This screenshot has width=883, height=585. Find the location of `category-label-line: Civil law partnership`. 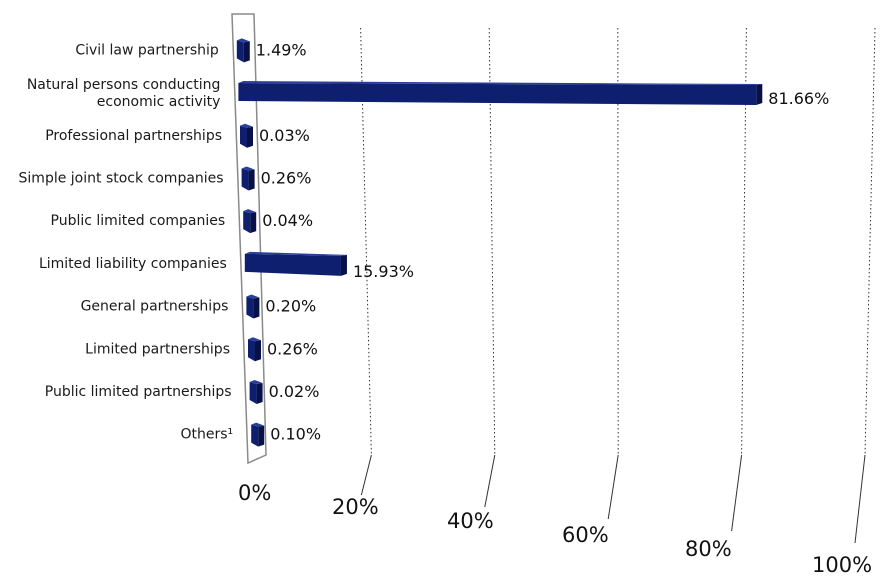

category-label-line: Civil law partnership is located at coordinates (147, 50).